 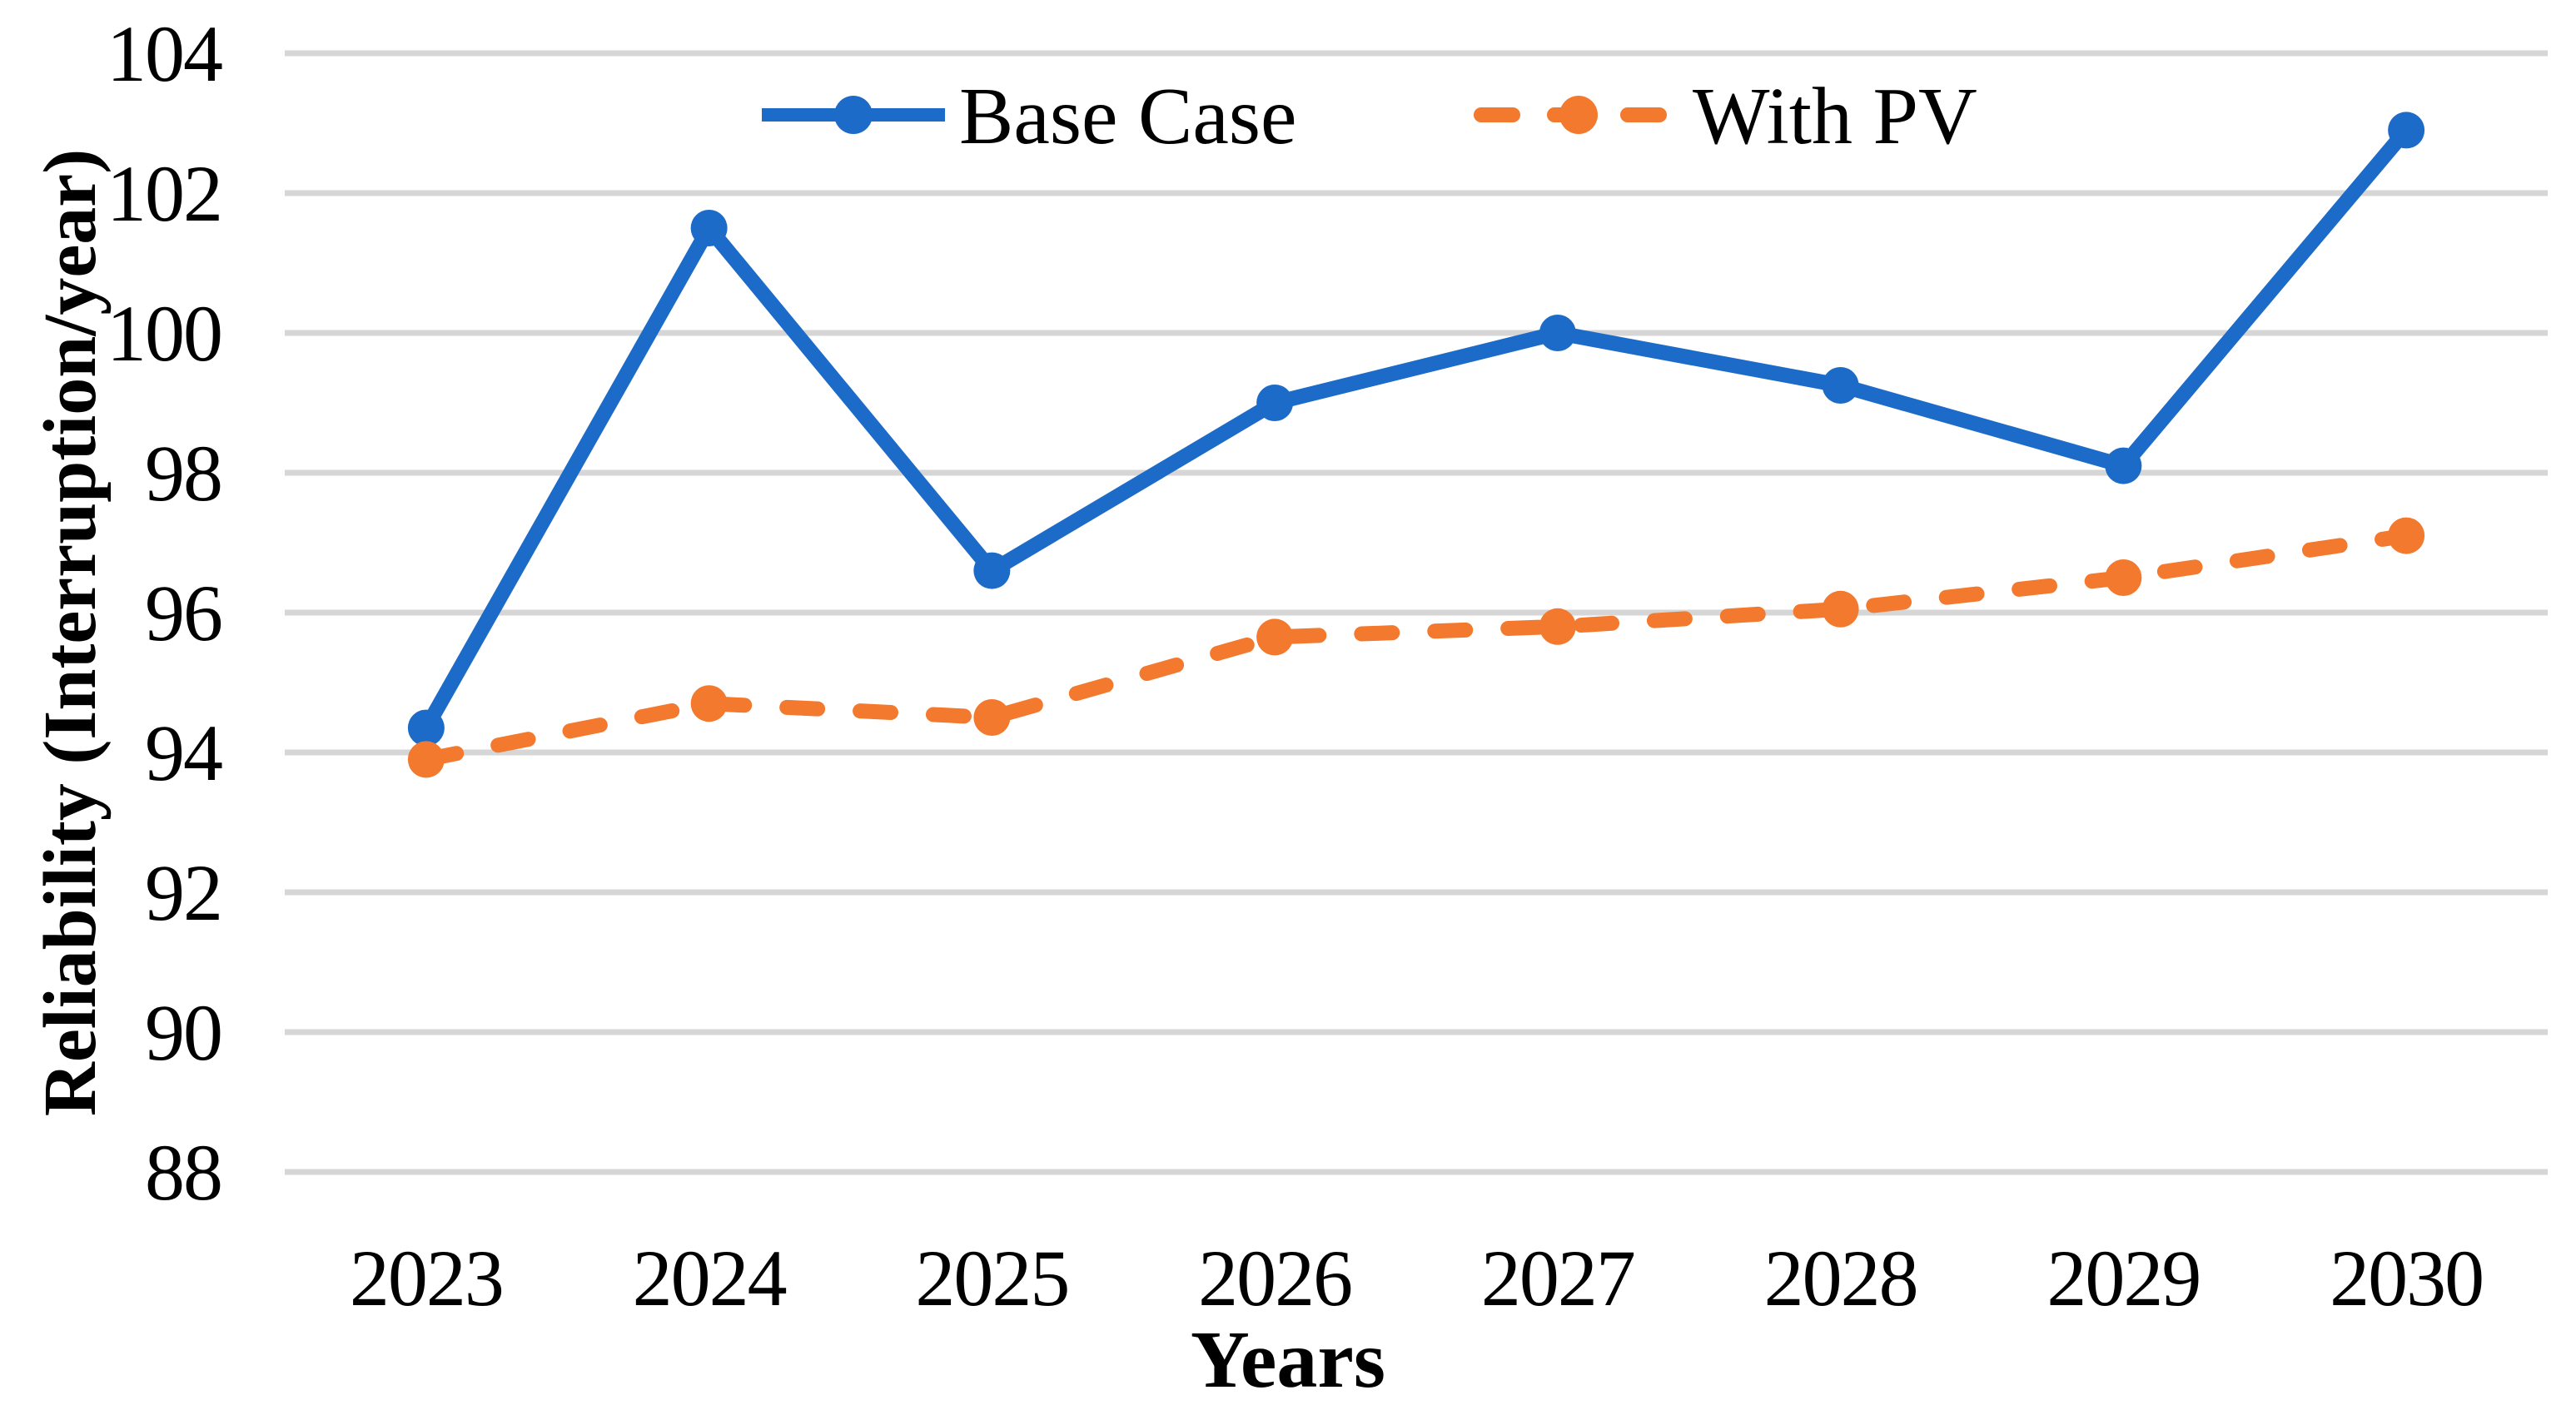 I want to click on y-tick-label: 98, so click(x=183, y=473).